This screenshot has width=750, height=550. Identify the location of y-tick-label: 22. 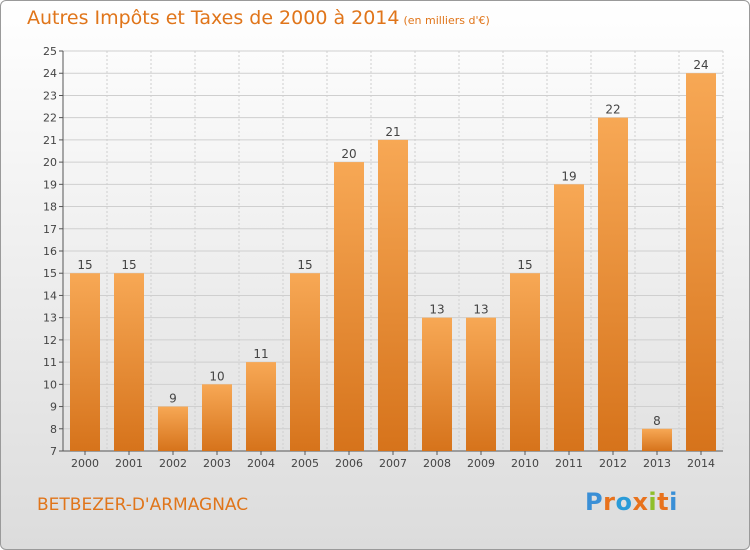
(50, 118).